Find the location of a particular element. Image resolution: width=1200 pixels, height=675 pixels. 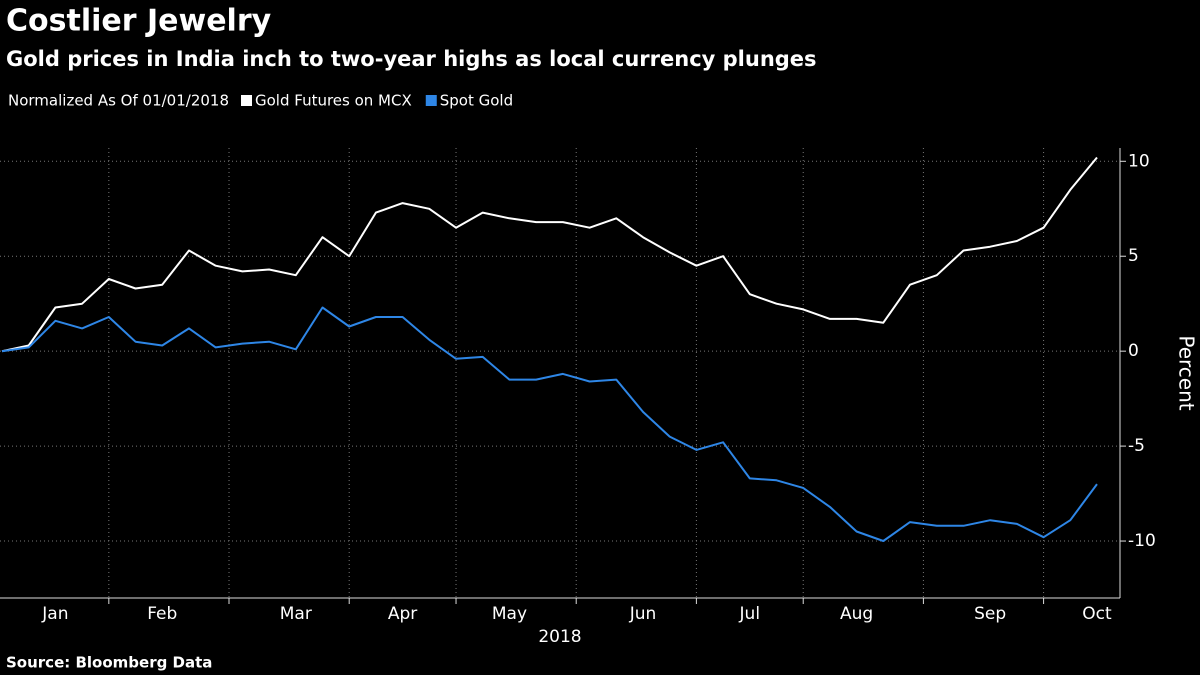

x-tick-label: Apr is located at coordinates (402, 614).